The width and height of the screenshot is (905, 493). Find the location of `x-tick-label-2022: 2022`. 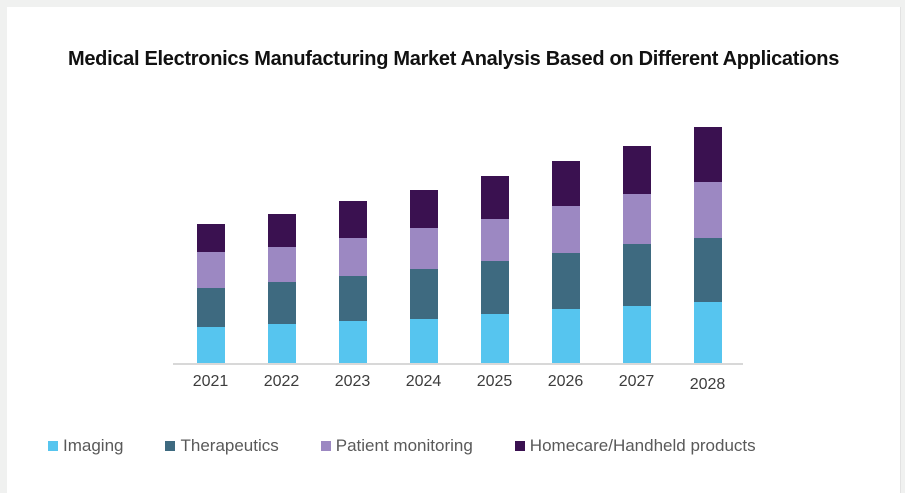

x-tick-label-2022: 2022 is located at coordinates (281, 381).